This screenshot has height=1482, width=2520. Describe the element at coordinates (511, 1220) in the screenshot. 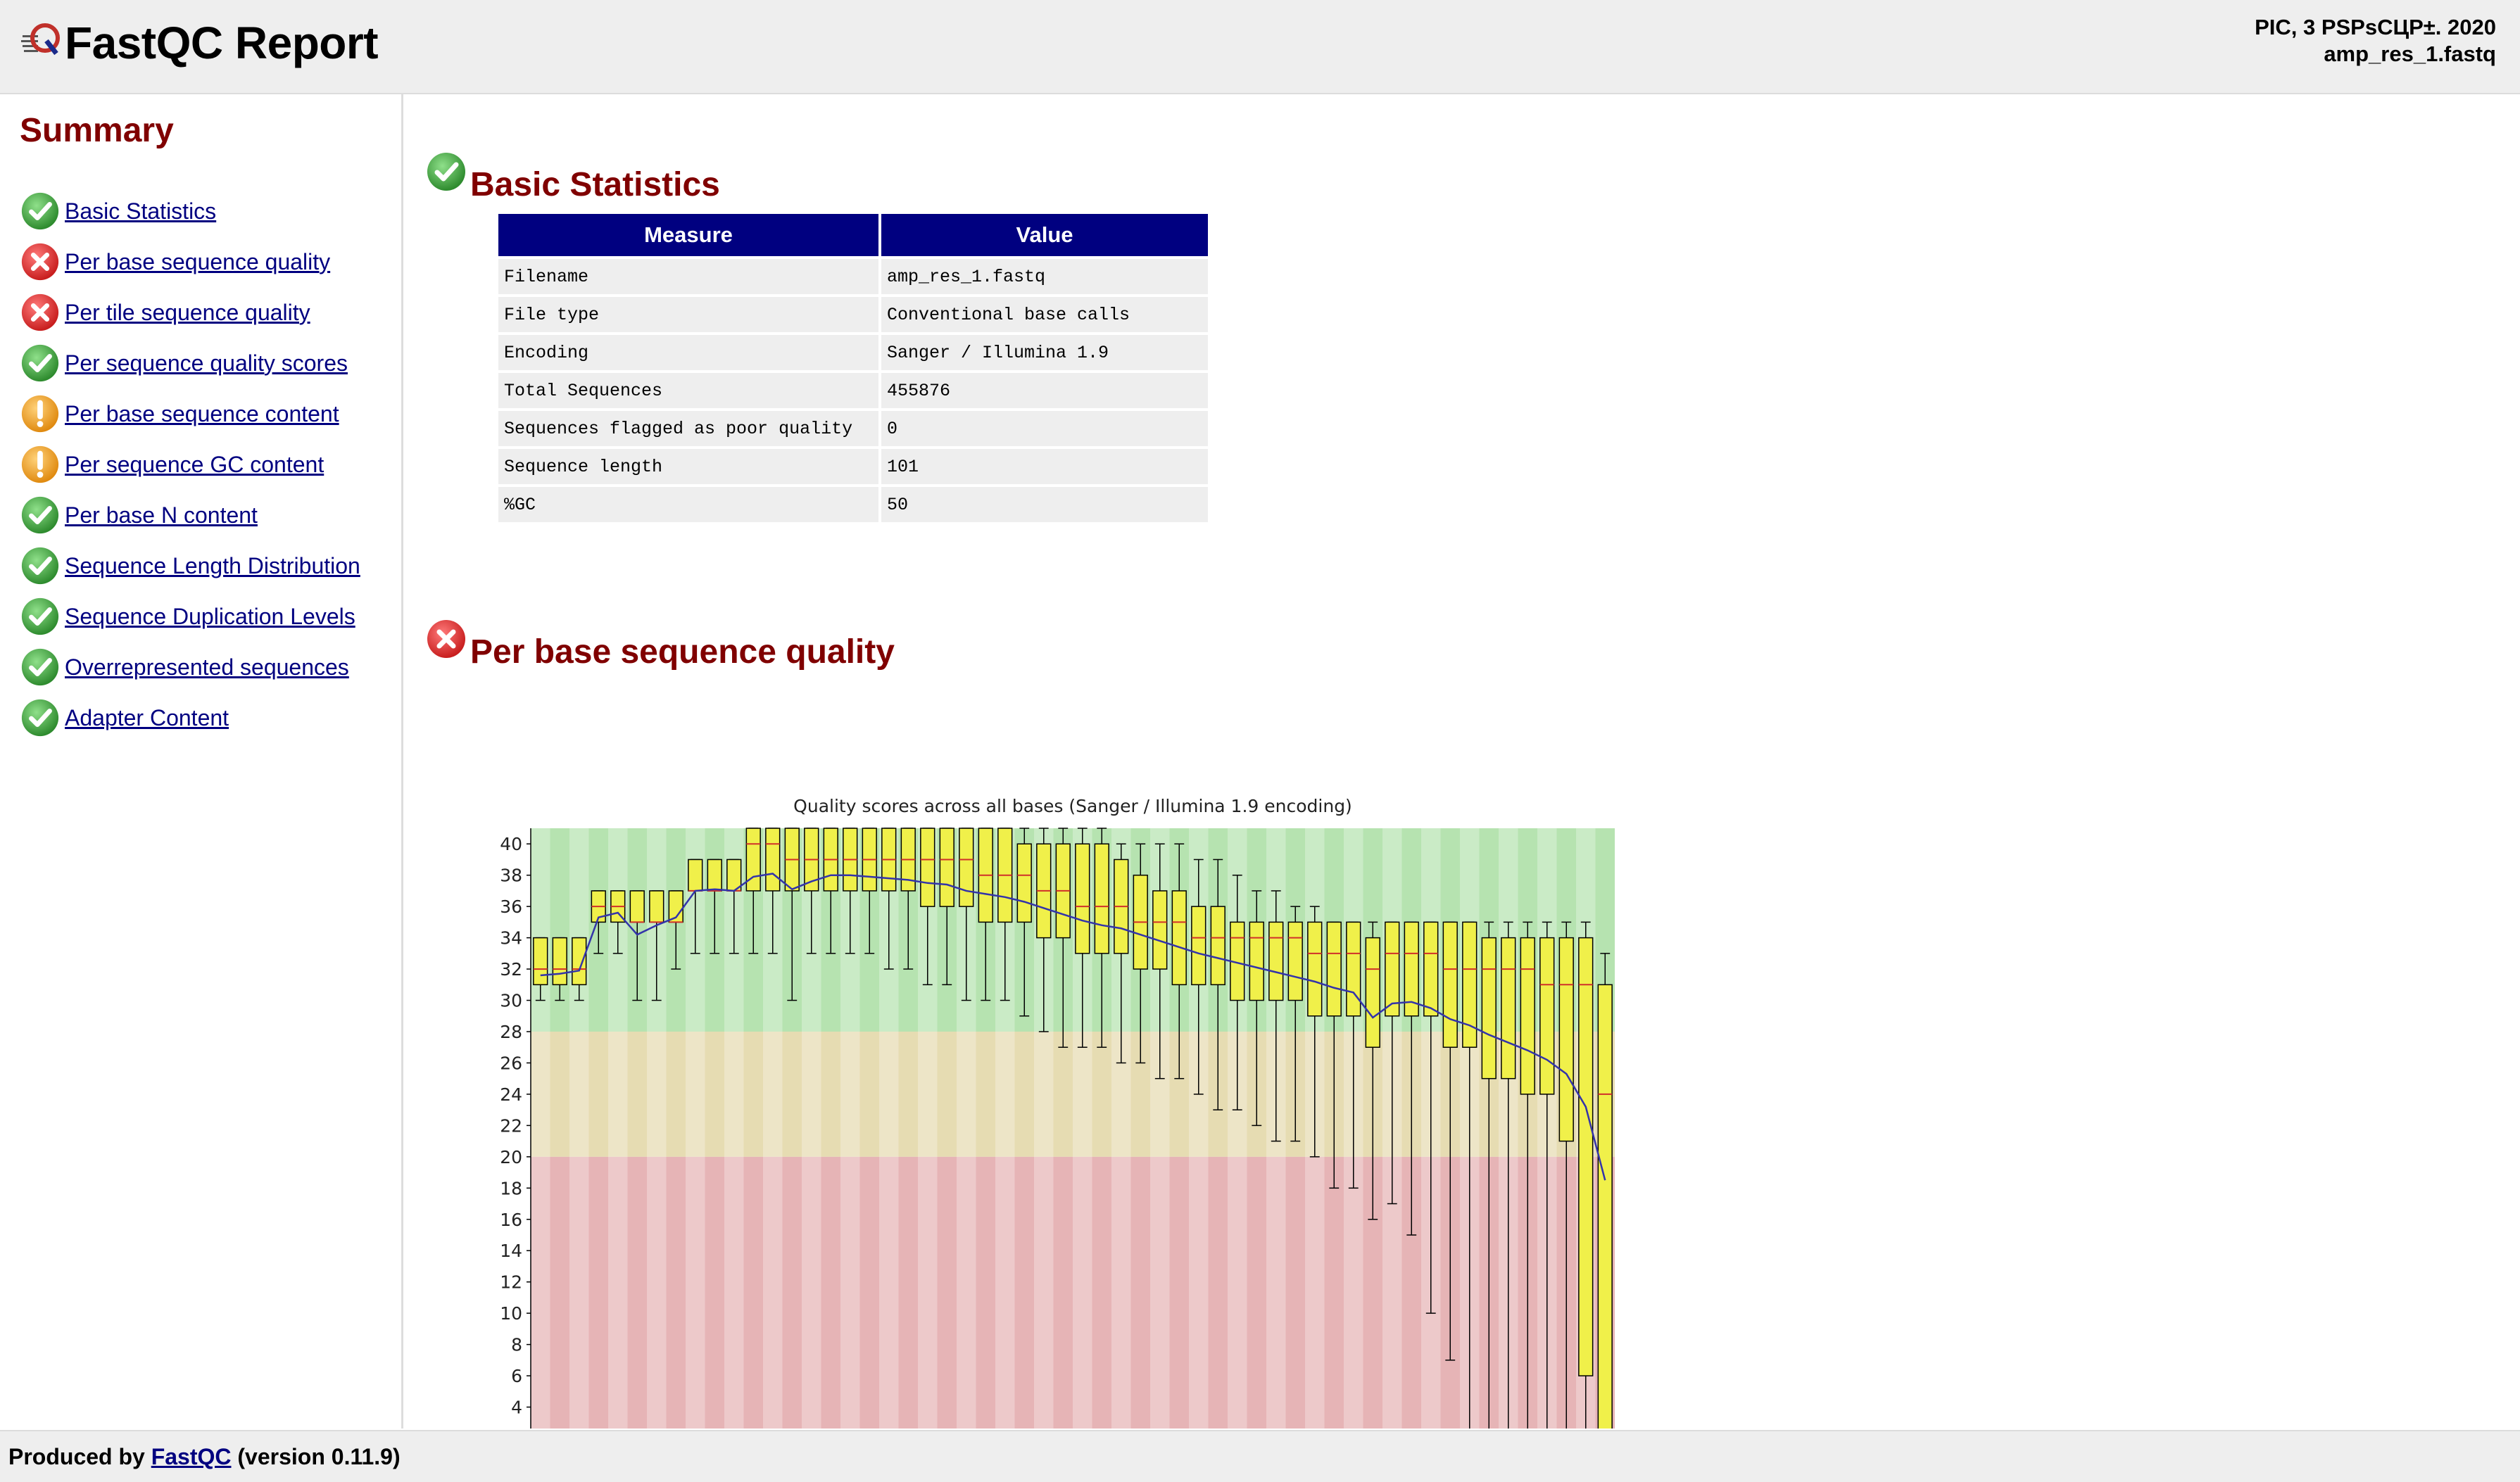

I see `y-tick-label: 16` at that location.